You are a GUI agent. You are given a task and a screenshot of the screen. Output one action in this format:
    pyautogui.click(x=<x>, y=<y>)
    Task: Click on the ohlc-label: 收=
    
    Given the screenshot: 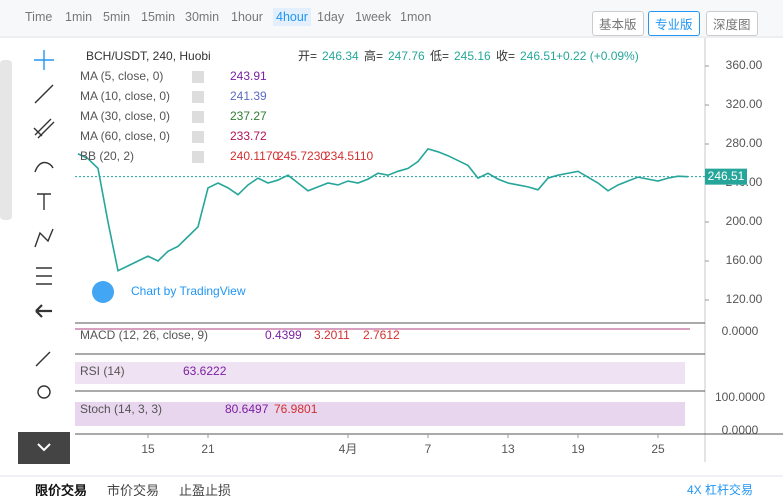 What is the action you would take?
    pyautogui.click(x=505, y=56)
    